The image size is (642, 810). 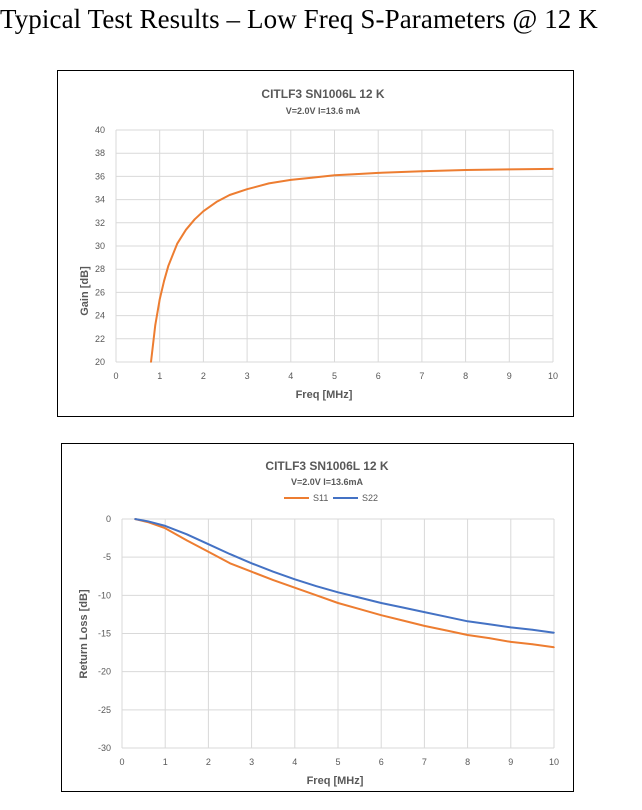 I want to click on y-tick-label: 26, so click(x=100, y=292).